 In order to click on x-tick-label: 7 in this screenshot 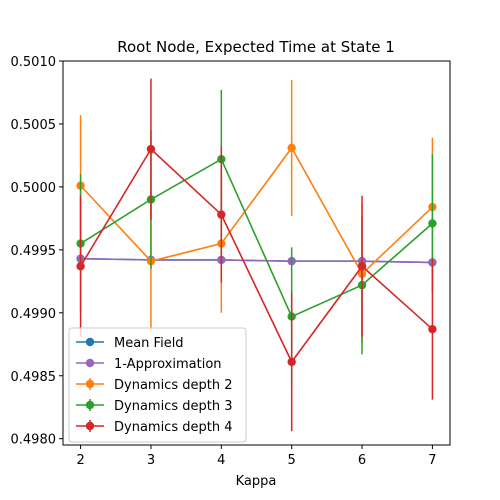, I will do `click(432, 460)`.